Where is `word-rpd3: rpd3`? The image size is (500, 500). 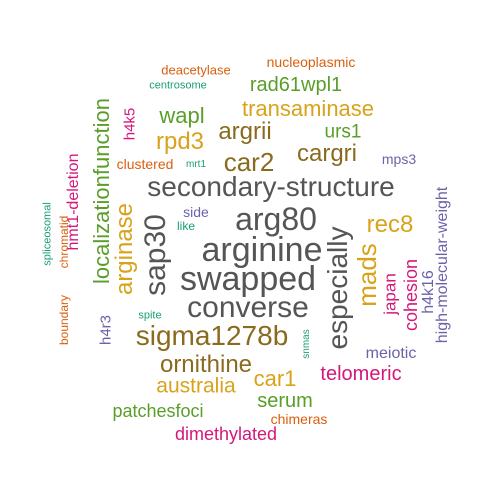 word-rpd3: rpd3 is located at coordinates (180, 141).